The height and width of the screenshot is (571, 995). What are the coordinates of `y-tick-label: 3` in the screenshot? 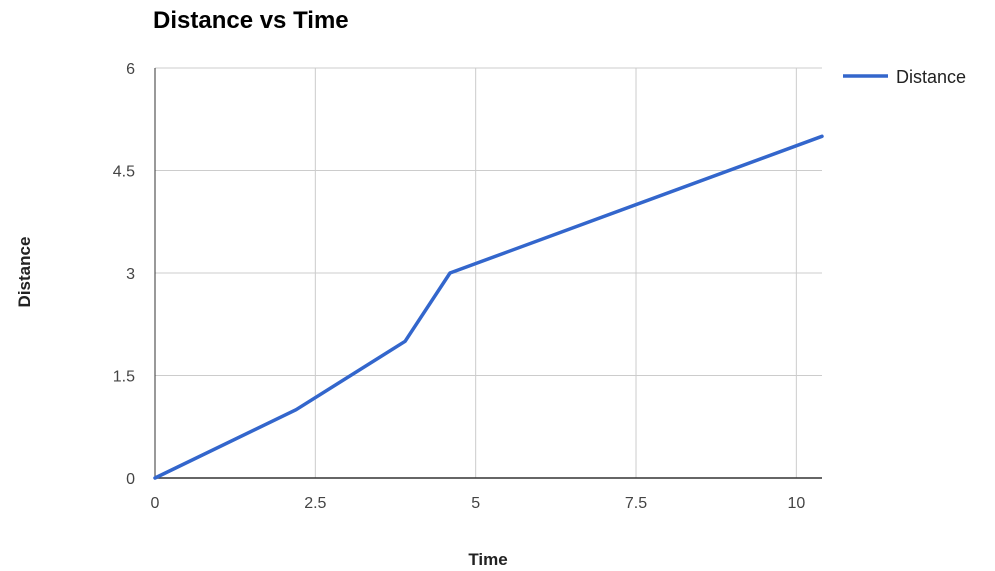 It's located at (130, 274).